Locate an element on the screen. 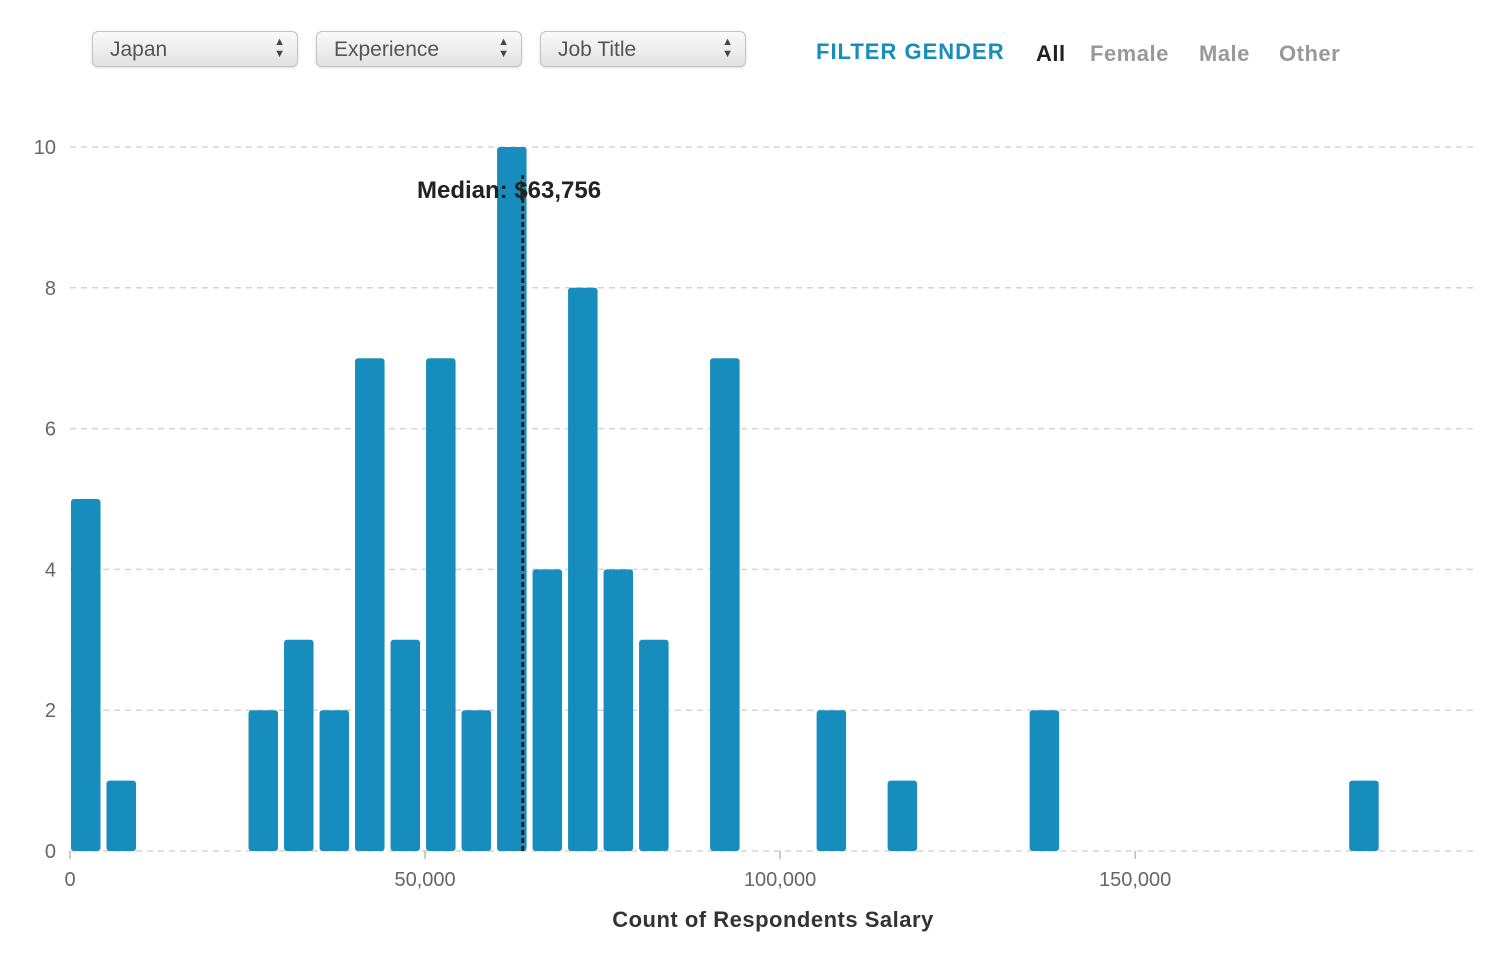  gender-option-other: Other is located at coordinates (1310, 53).